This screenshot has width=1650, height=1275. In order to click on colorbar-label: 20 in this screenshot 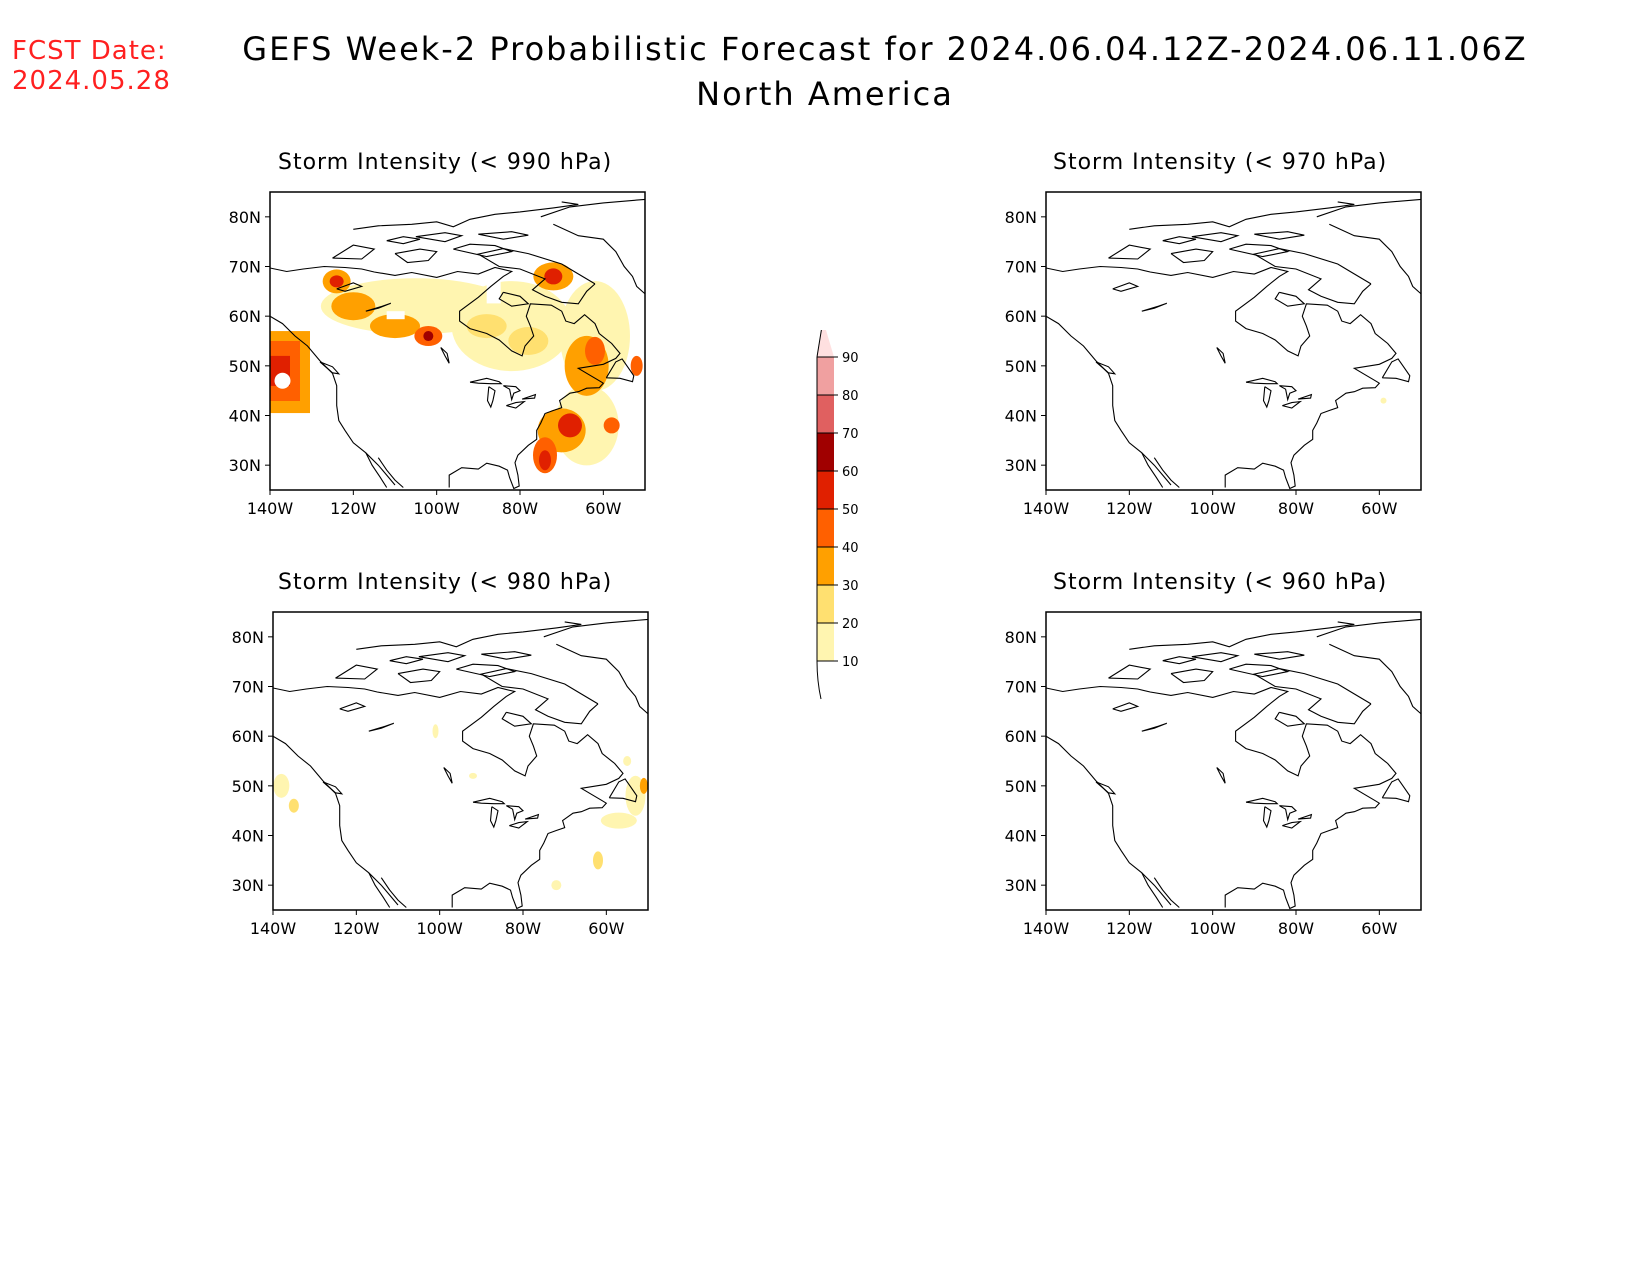, I will do `click(850, 624)`.